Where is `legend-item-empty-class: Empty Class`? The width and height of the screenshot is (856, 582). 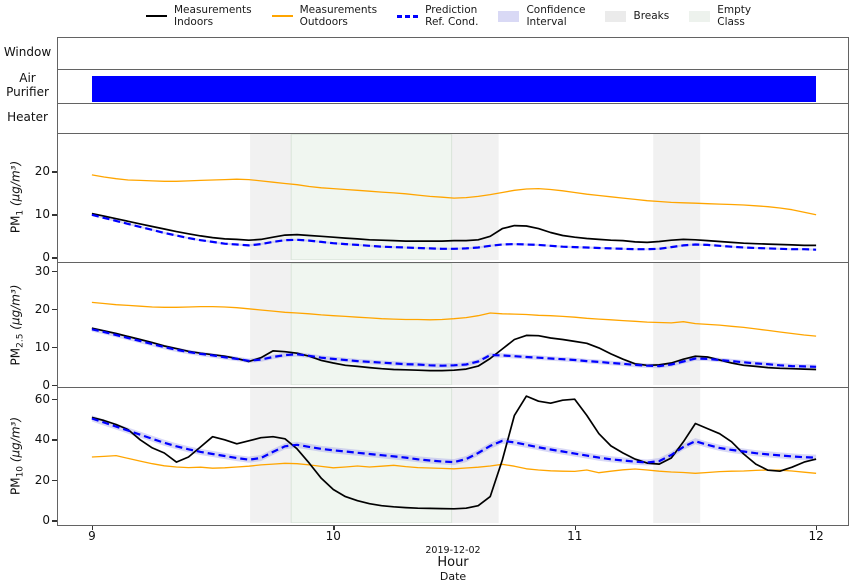
legend-item-empty-class: Empty Class is located at coordinates (720, 16).